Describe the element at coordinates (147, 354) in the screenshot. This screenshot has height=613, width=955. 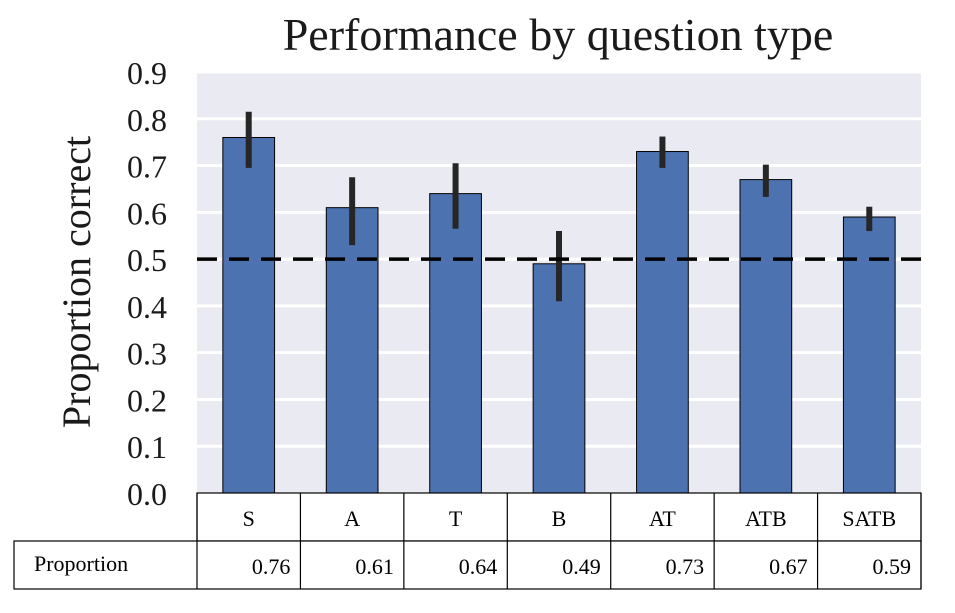
I see `y-tick-label: 0.3` at that location.